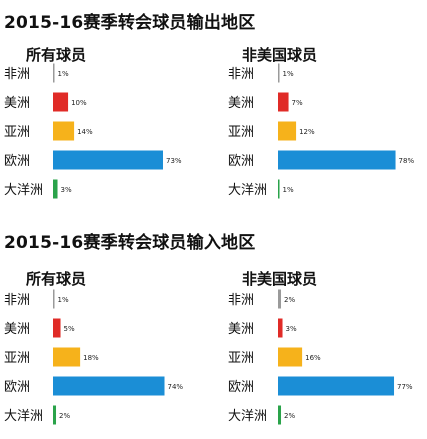 The height and width of the screenshot is (439, 427). I want to click on value-label-output-nonus-2: 12%, so click(307, 132).